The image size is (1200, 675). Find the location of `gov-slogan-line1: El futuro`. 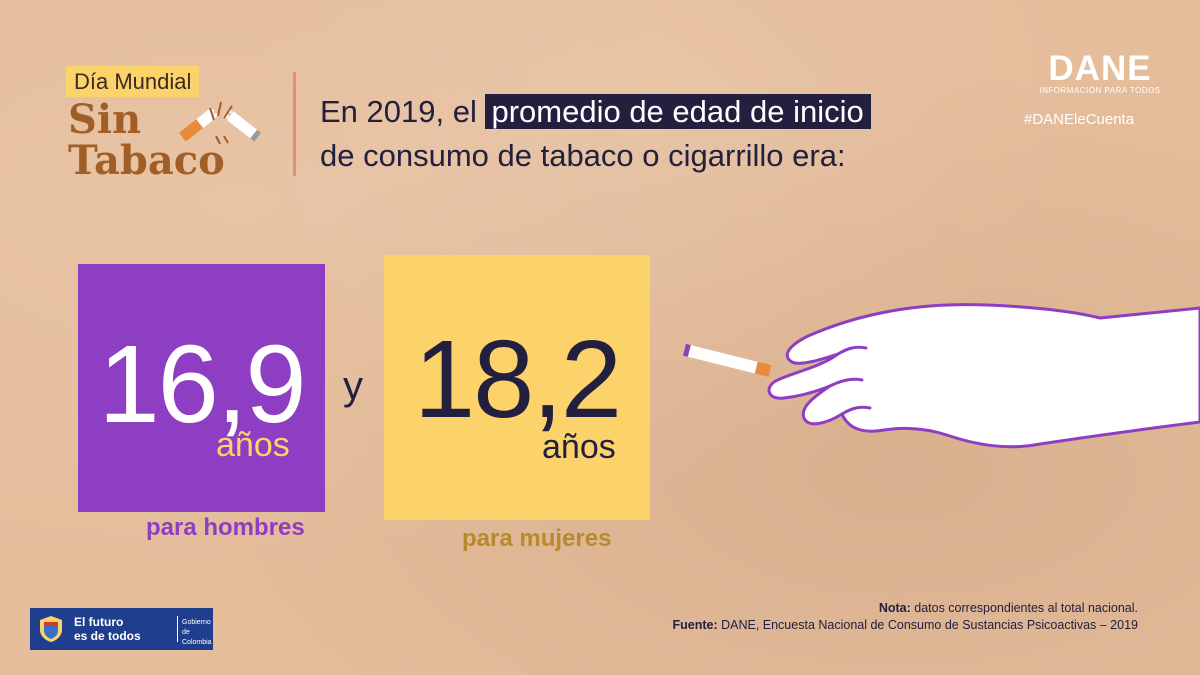

gov-slogan-line1: El futuro is located at coordinates (99, 622).